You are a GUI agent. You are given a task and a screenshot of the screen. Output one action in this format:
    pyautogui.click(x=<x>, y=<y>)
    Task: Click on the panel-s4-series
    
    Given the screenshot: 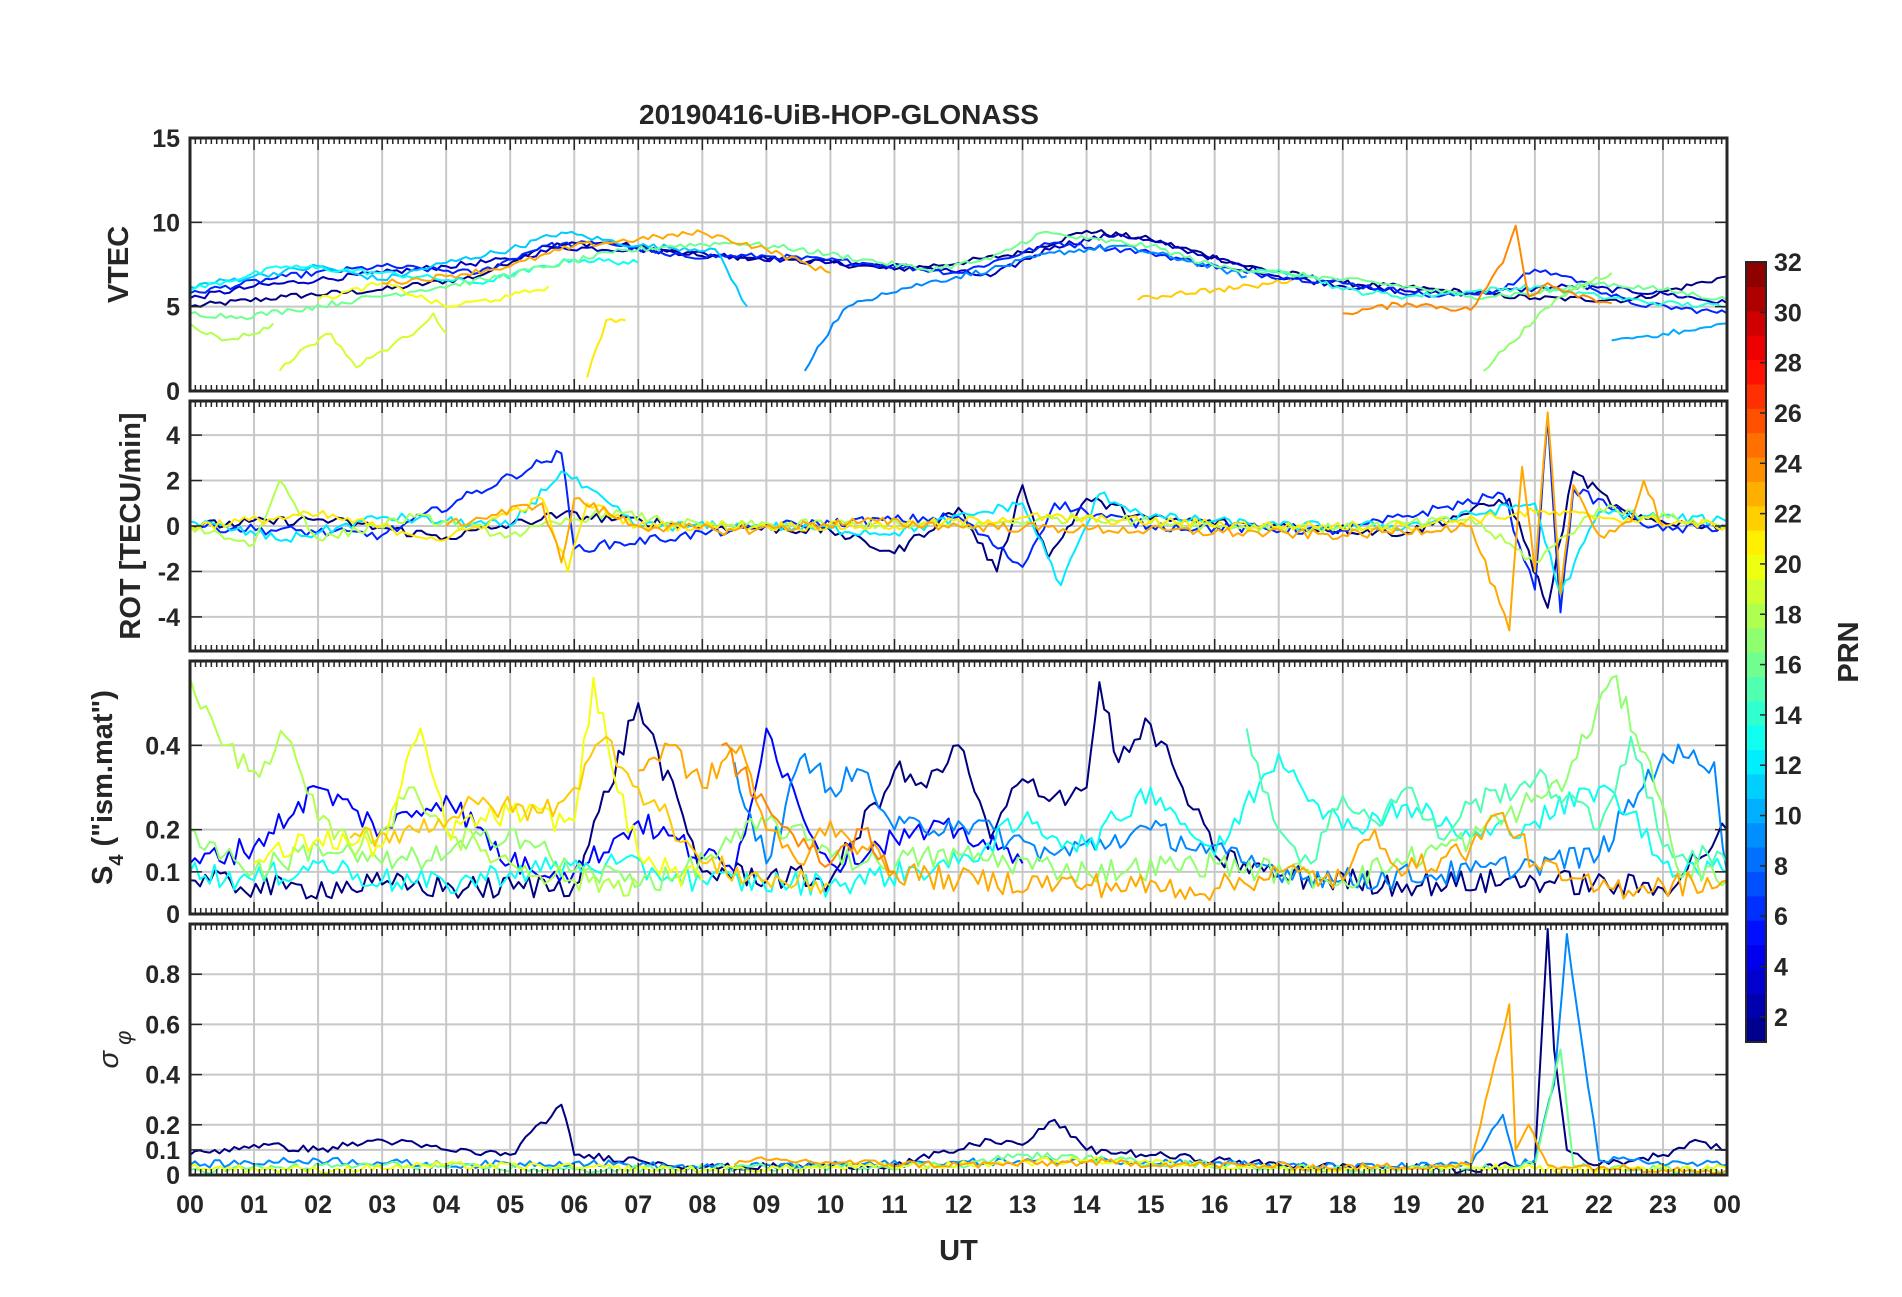 What is the action you would take?
    pyautogui.click(x=958, y=788)
    